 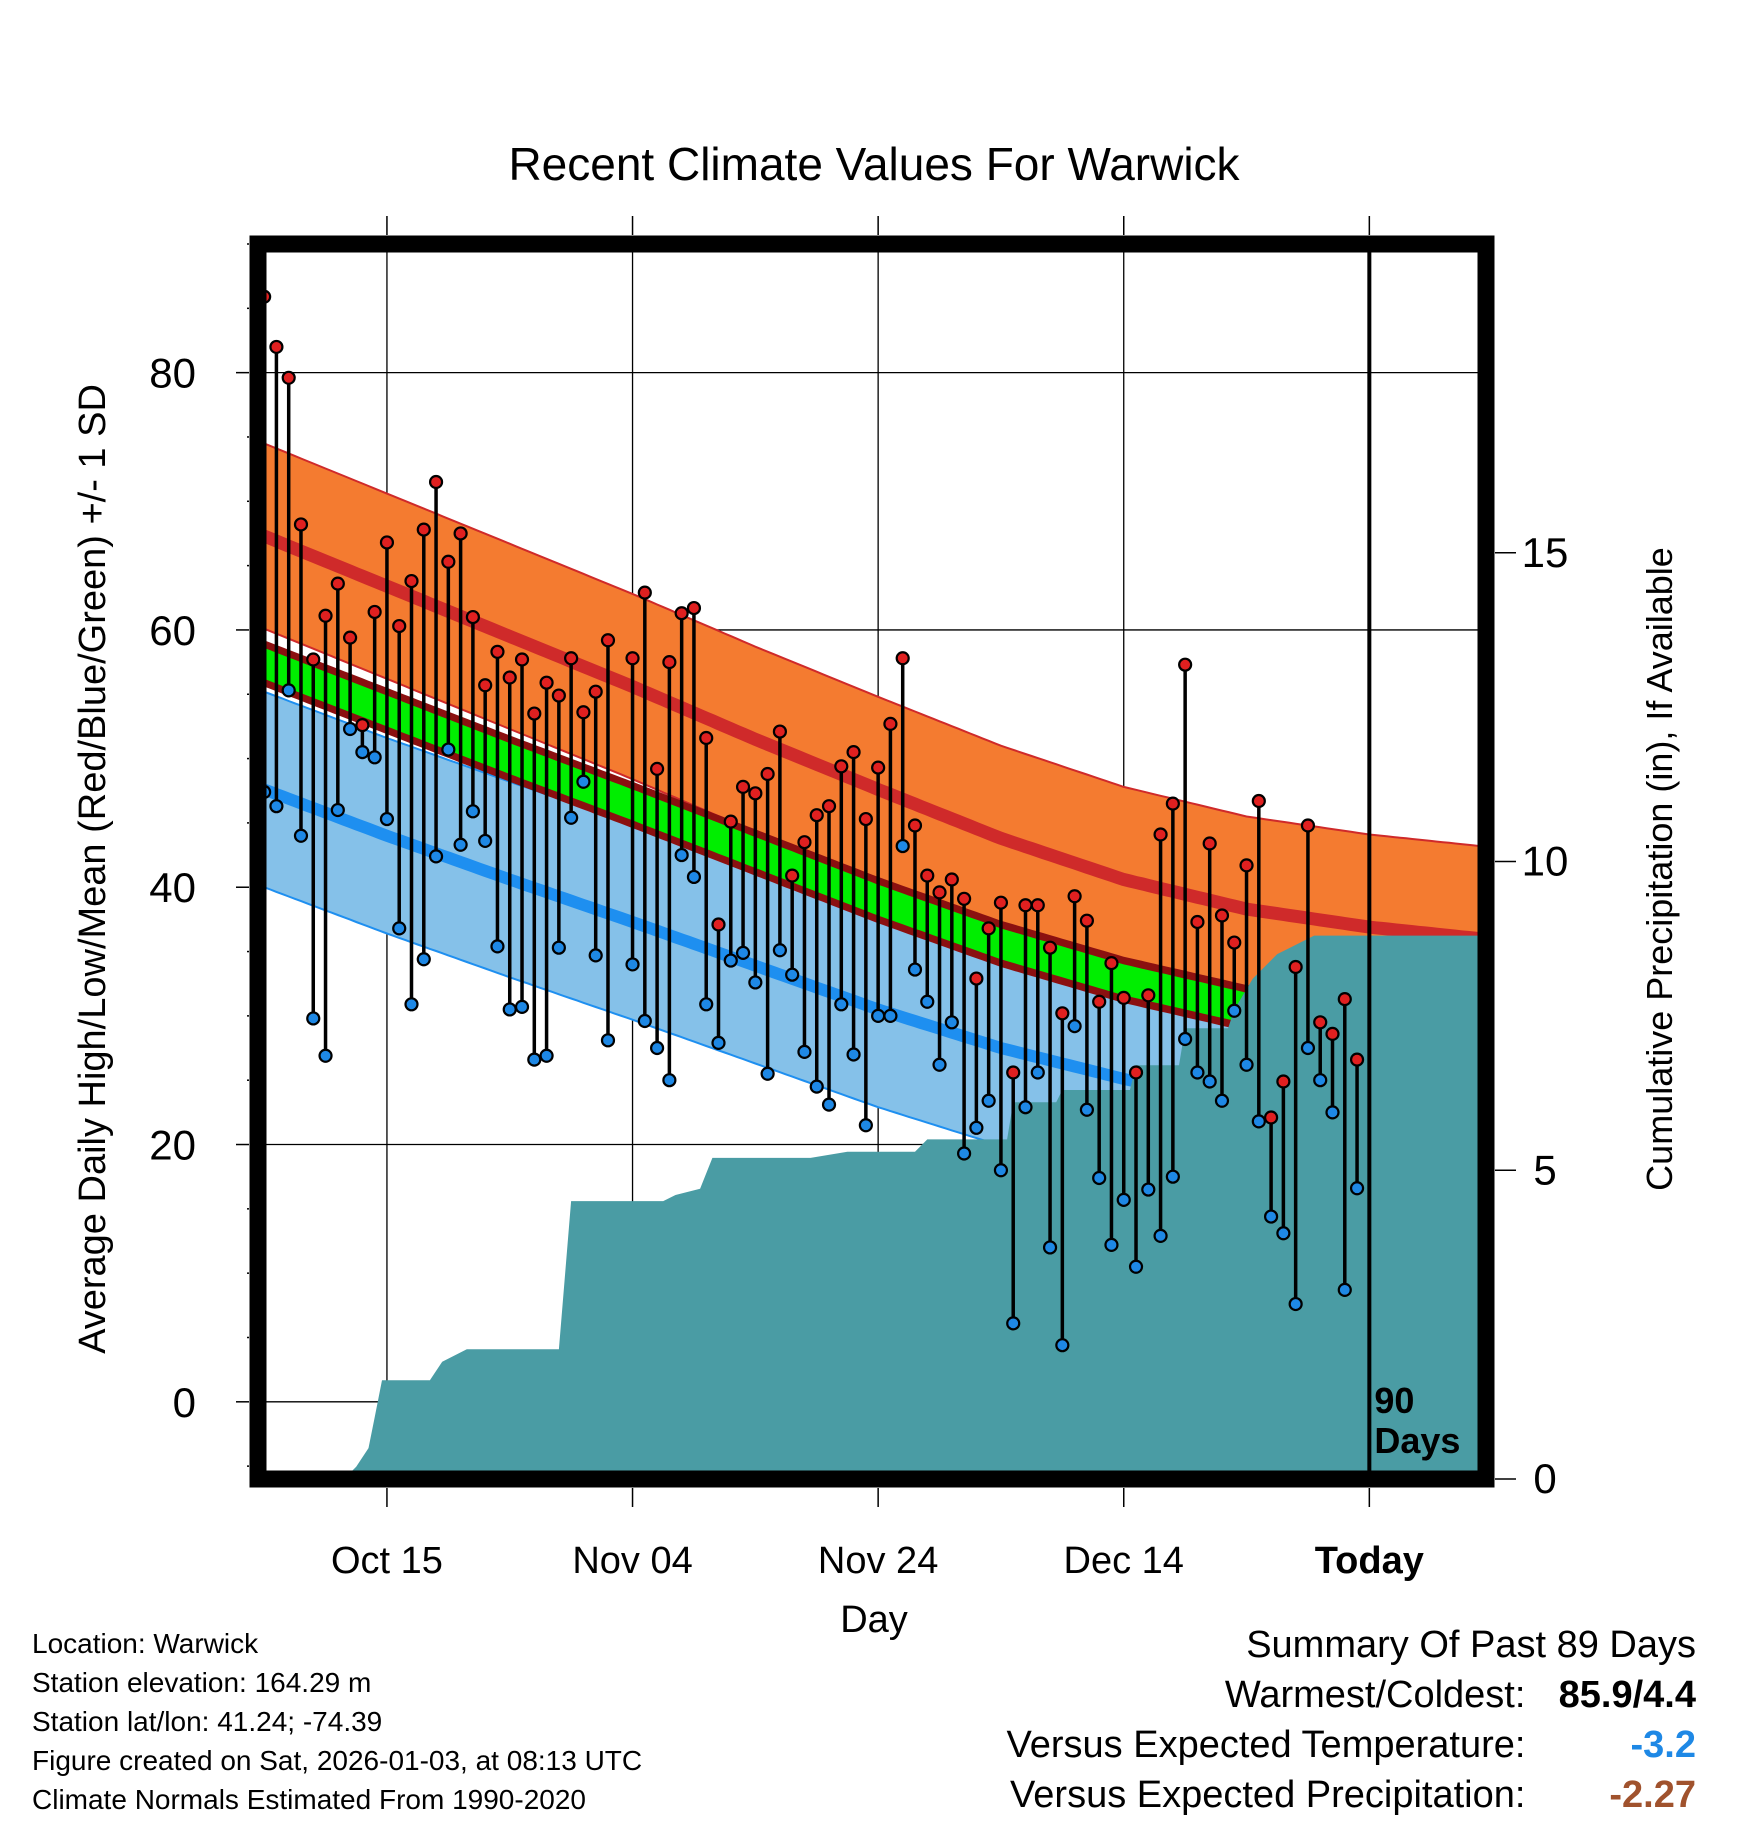 I want to click on y2-tick-label: 5, so click(x=1544, y=1169).